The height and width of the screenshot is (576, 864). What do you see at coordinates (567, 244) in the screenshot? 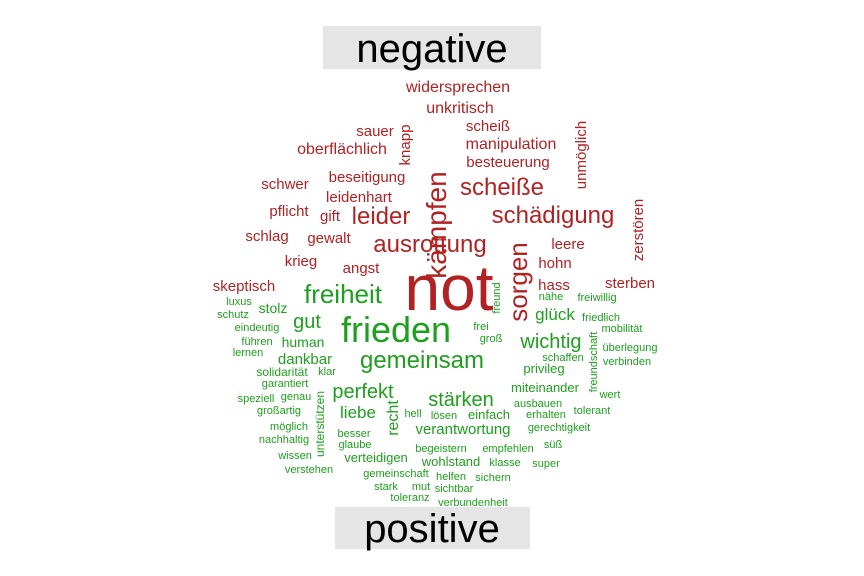
I see `negative-word: leere` at bounding box center [567, 244].